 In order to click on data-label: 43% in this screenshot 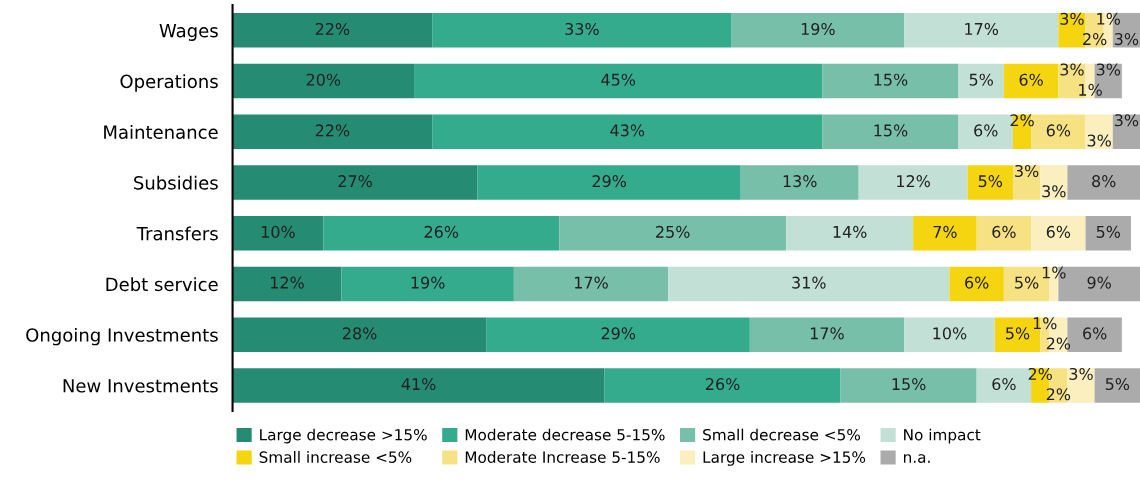, I will do `click(627, 130)`.